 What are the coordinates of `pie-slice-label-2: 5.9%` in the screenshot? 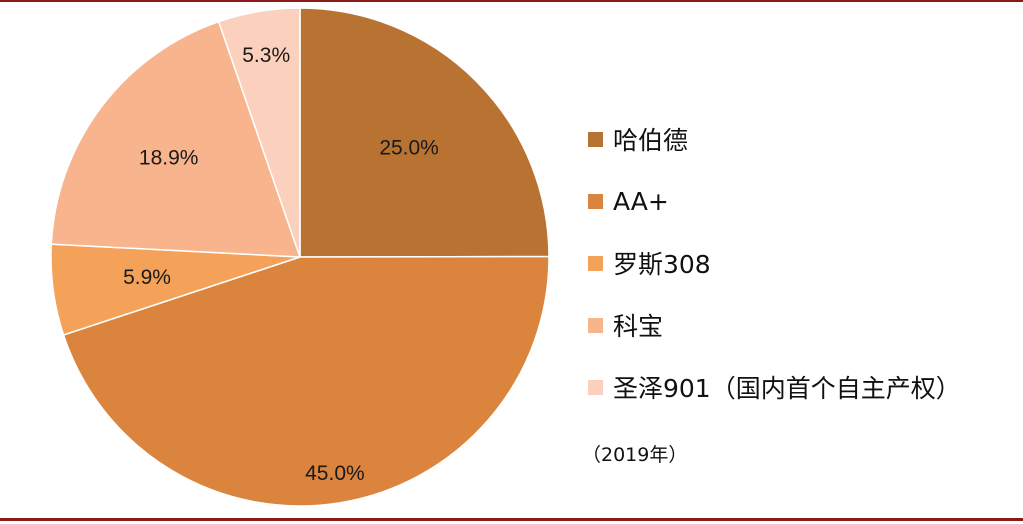 It's located at (147, 277).